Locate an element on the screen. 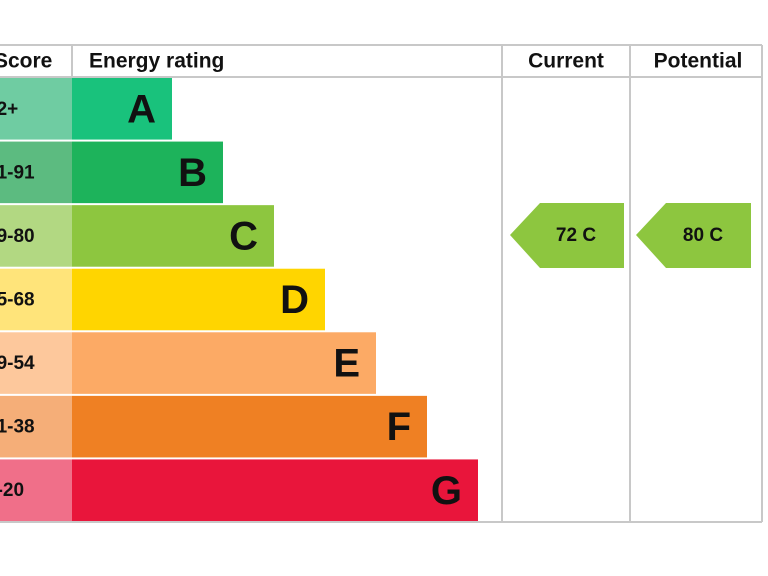  score-label: 81-91 is located at coordinates (17, 172).